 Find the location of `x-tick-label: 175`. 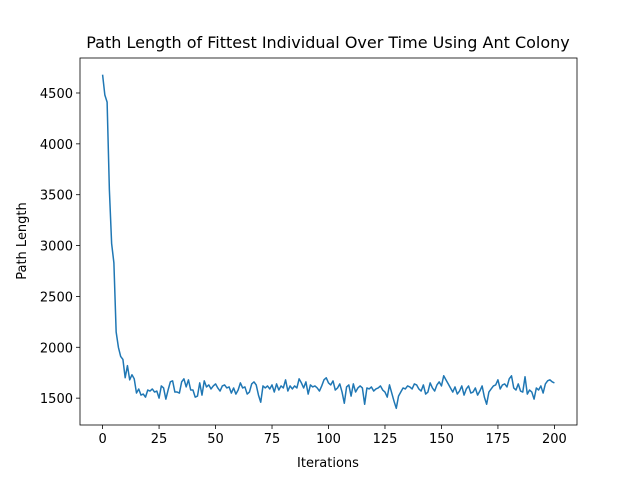

x-tick-label: 175 is located at coordinates (498, 439).